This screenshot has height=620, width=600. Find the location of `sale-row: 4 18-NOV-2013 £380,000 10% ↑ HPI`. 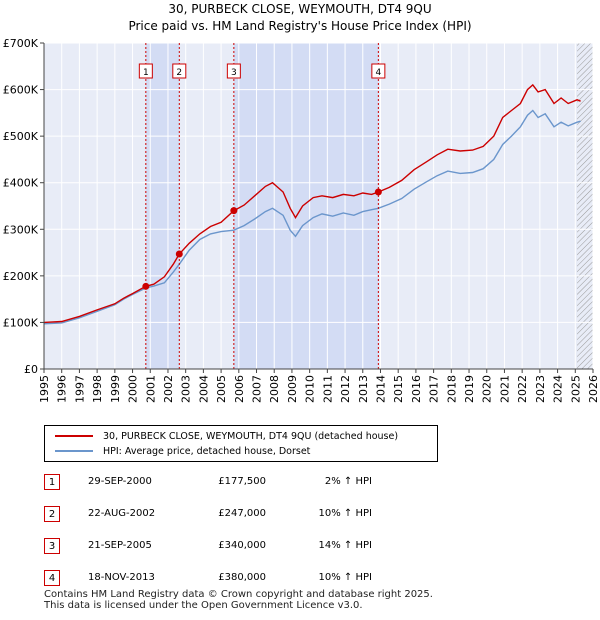

sale-row: 4 18-NOV-2013 £380,000 10% ↑ HPI is located at coordinates (254, 579).